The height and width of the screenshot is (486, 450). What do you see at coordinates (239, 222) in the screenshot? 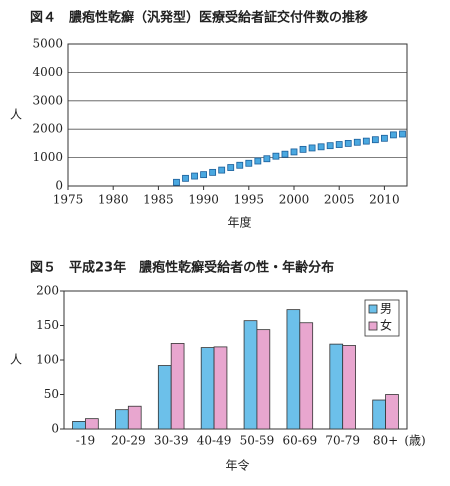
I see `x-axis-label: 年度` at bounding box center [239, 222].